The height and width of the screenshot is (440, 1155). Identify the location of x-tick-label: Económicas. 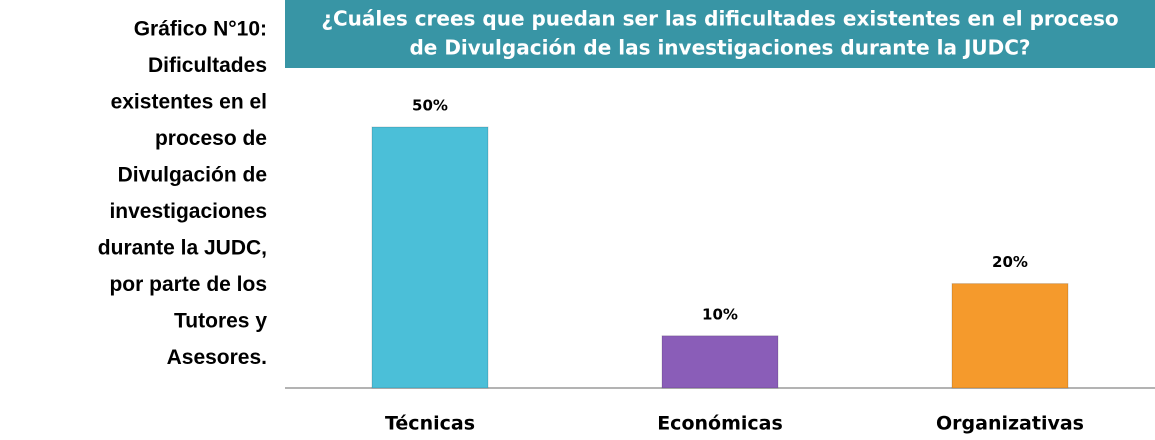
(720, 424).